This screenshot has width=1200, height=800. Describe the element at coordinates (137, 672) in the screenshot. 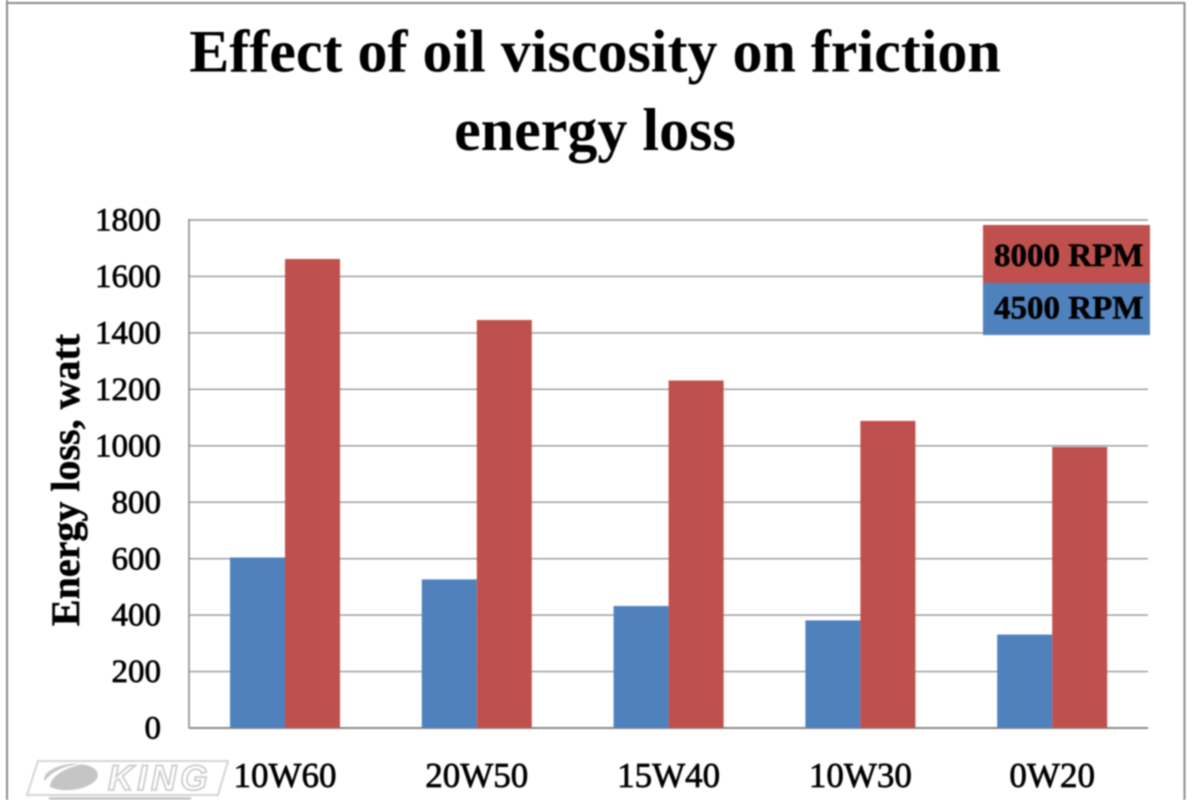

I see `svg-text: 200` at that location.